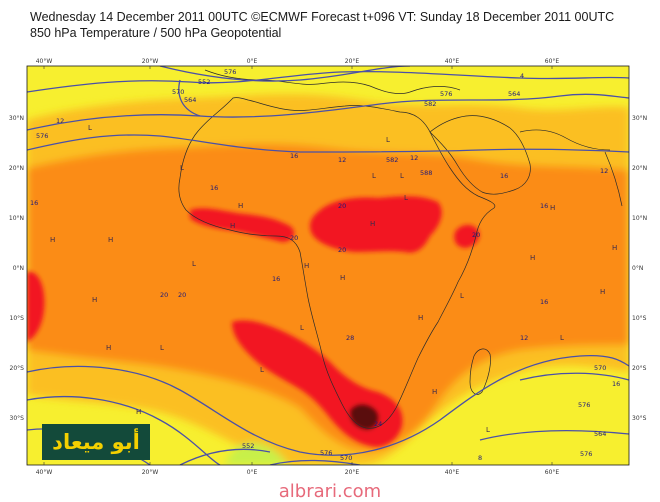 This screenshot has width=660, height=502. Describe the element at coordinates (16, 168) in the screenshot. I see `latitude-tick-left: 20°N` at that location.